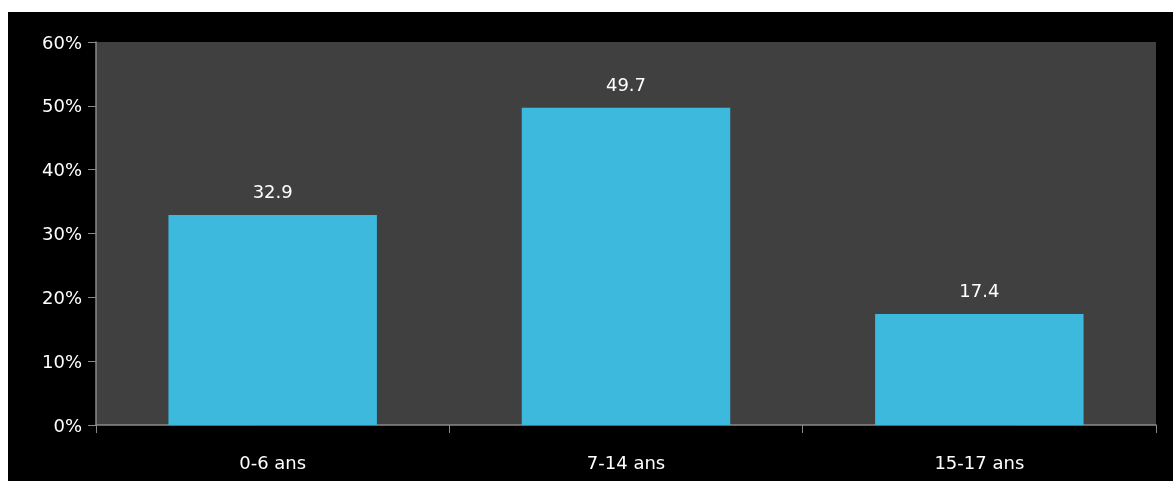 This screenshot has height=481, width=1173. What do you see at coordinates (61, 233) in the screenshot?
I see `y-tick-label: 30%` at bounding box center [61, 233].